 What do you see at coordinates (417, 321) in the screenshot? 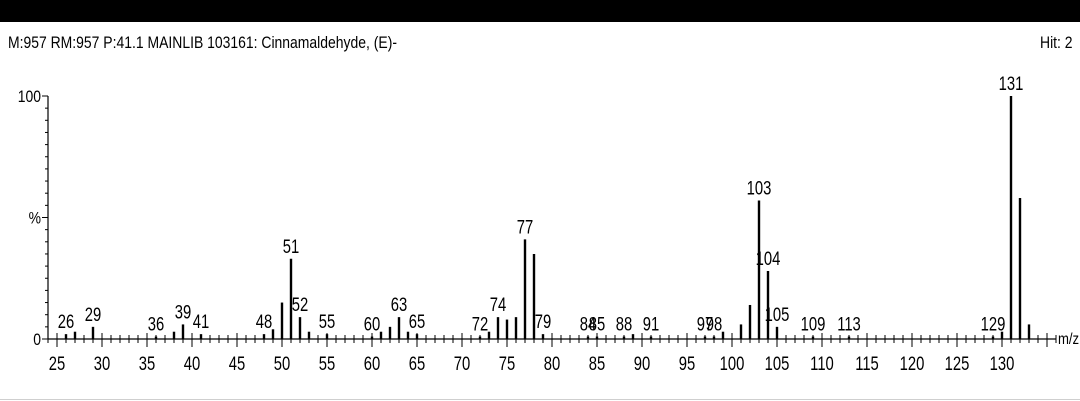
I see `peak-label: 65` at bounding box center [417, 321].